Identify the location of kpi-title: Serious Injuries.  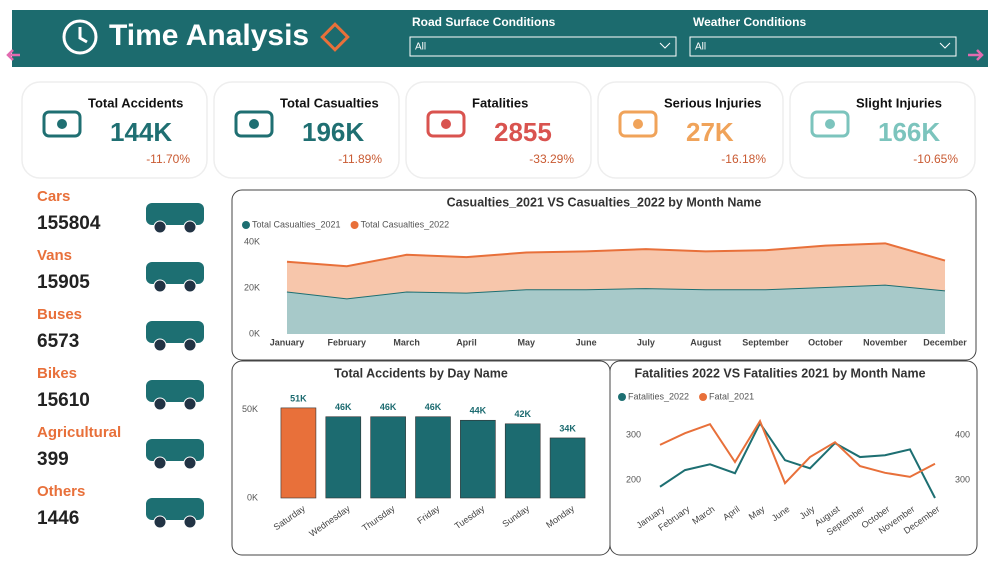
(713, 102).